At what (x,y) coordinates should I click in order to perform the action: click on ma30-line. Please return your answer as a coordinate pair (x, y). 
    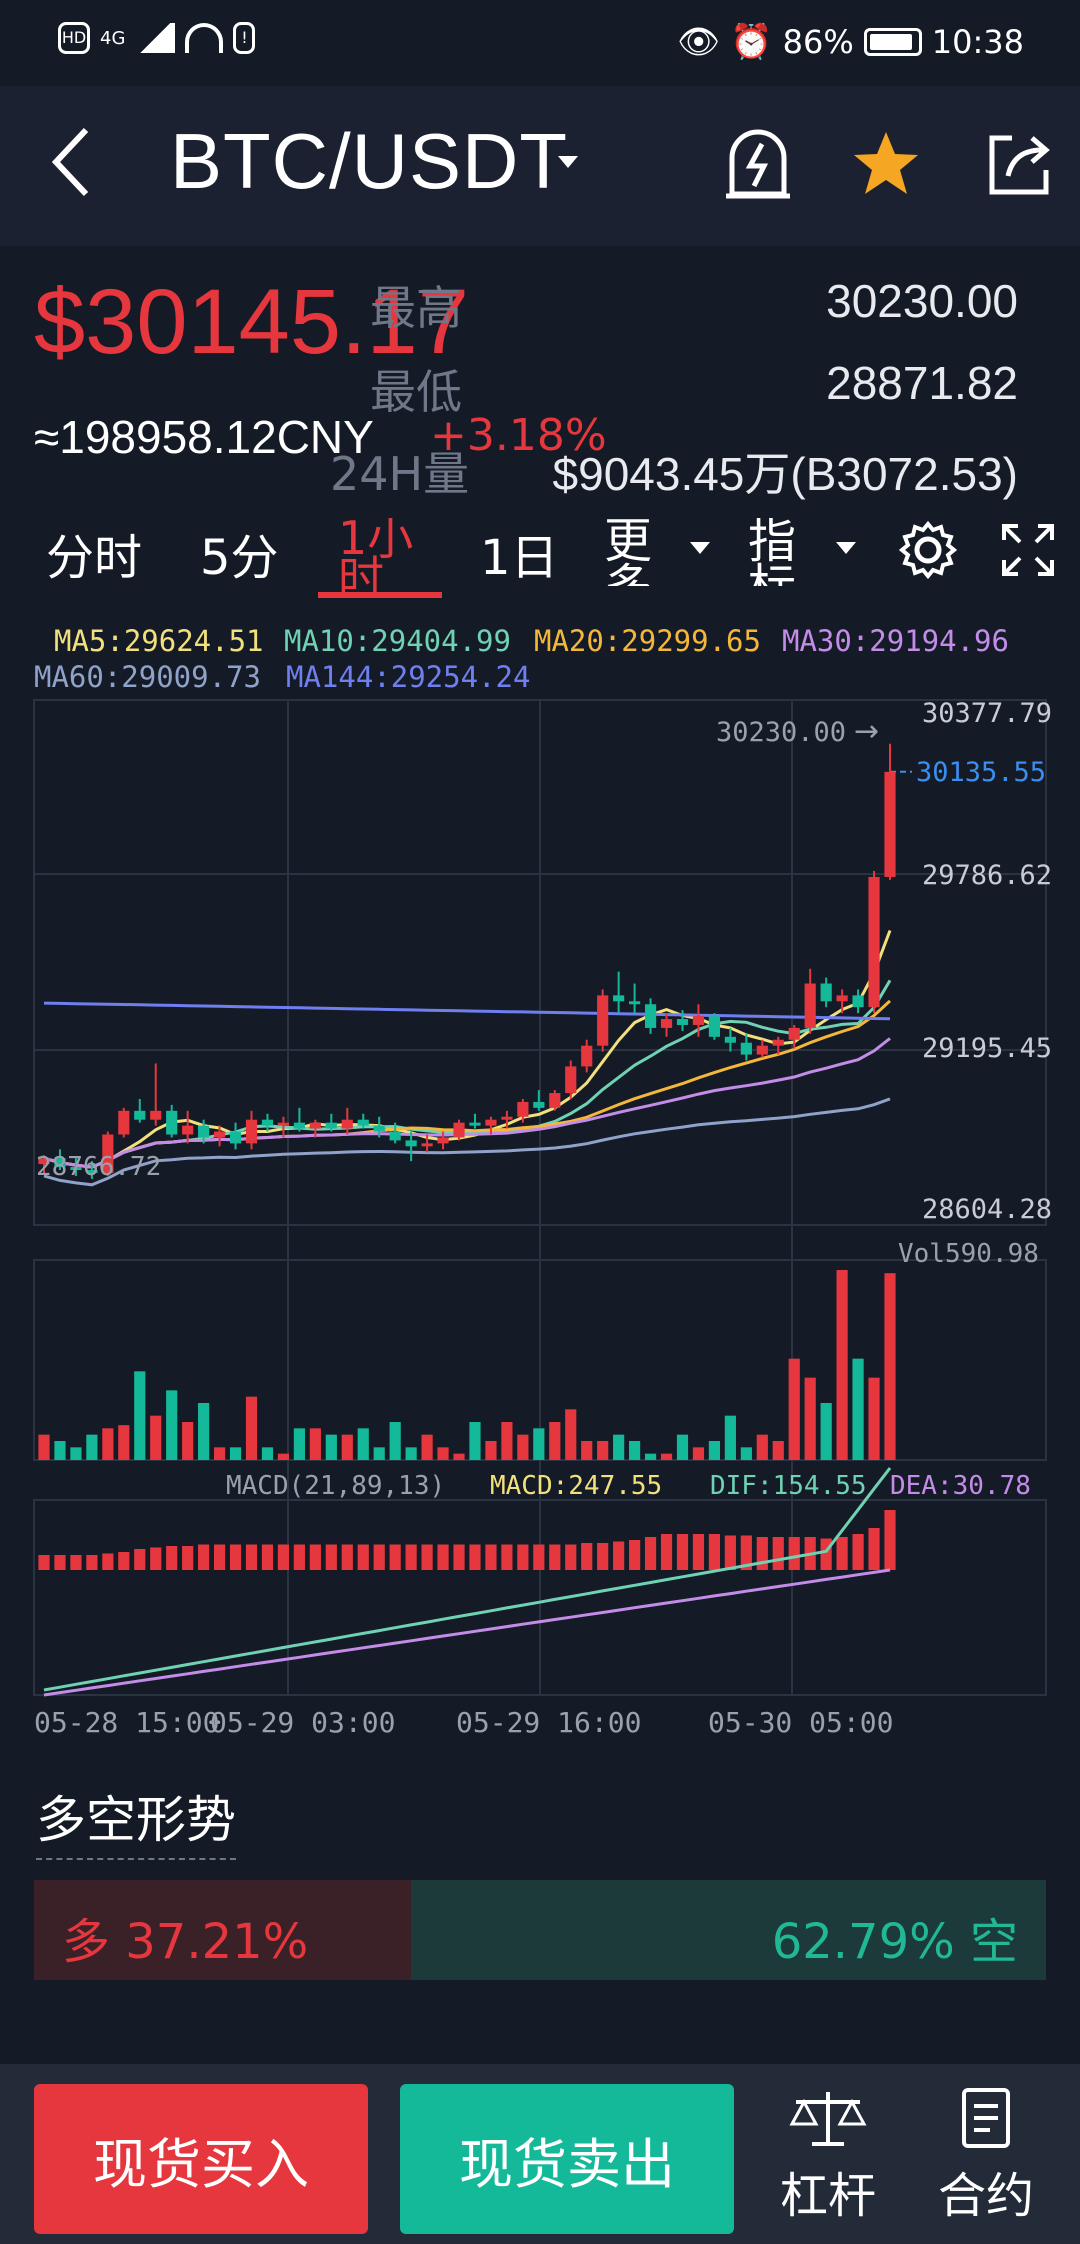
    Looking at the image, I should click on (467, 1103).